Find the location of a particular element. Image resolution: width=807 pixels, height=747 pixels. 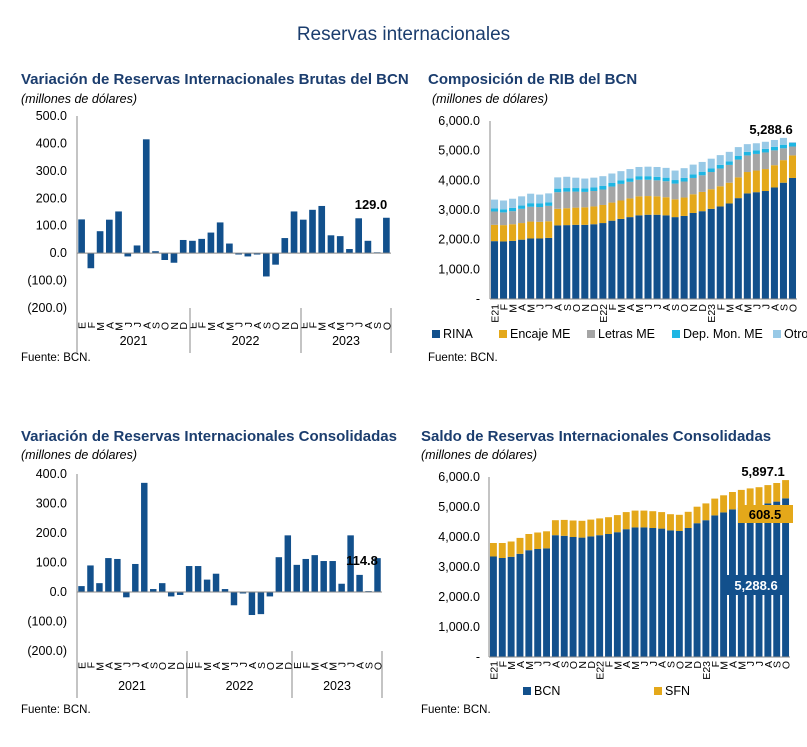

chart4-x-tick-label: J is located at coordinates (539, 663).